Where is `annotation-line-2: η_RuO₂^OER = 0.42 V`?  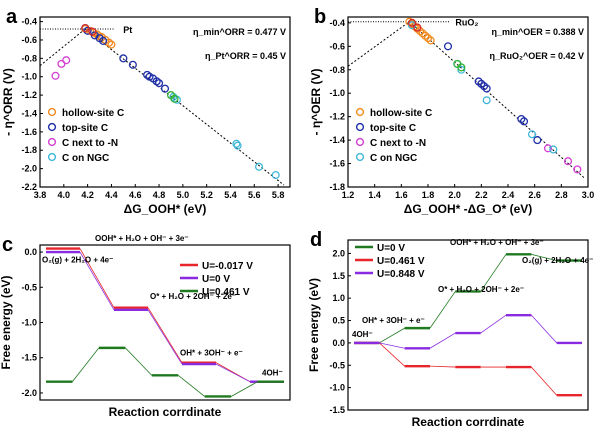
annotation-line-2: η_RuO₂^OER = 0.42 V is located at coordinates (536, 56).